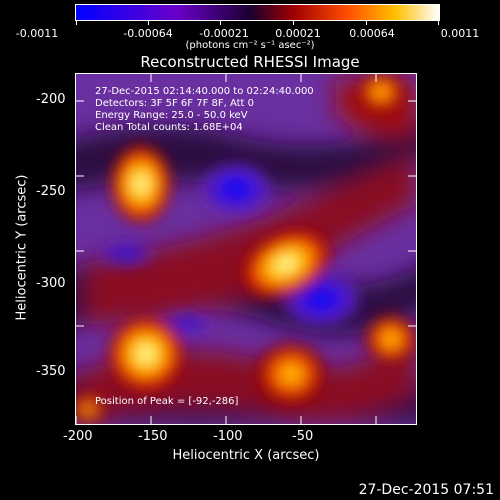 This screenshot has height=500, width=500. What do you see at coordinates (303, 436) in the screenshot?
I see `x-tick-label: -50` at bounding box center [303, 436].